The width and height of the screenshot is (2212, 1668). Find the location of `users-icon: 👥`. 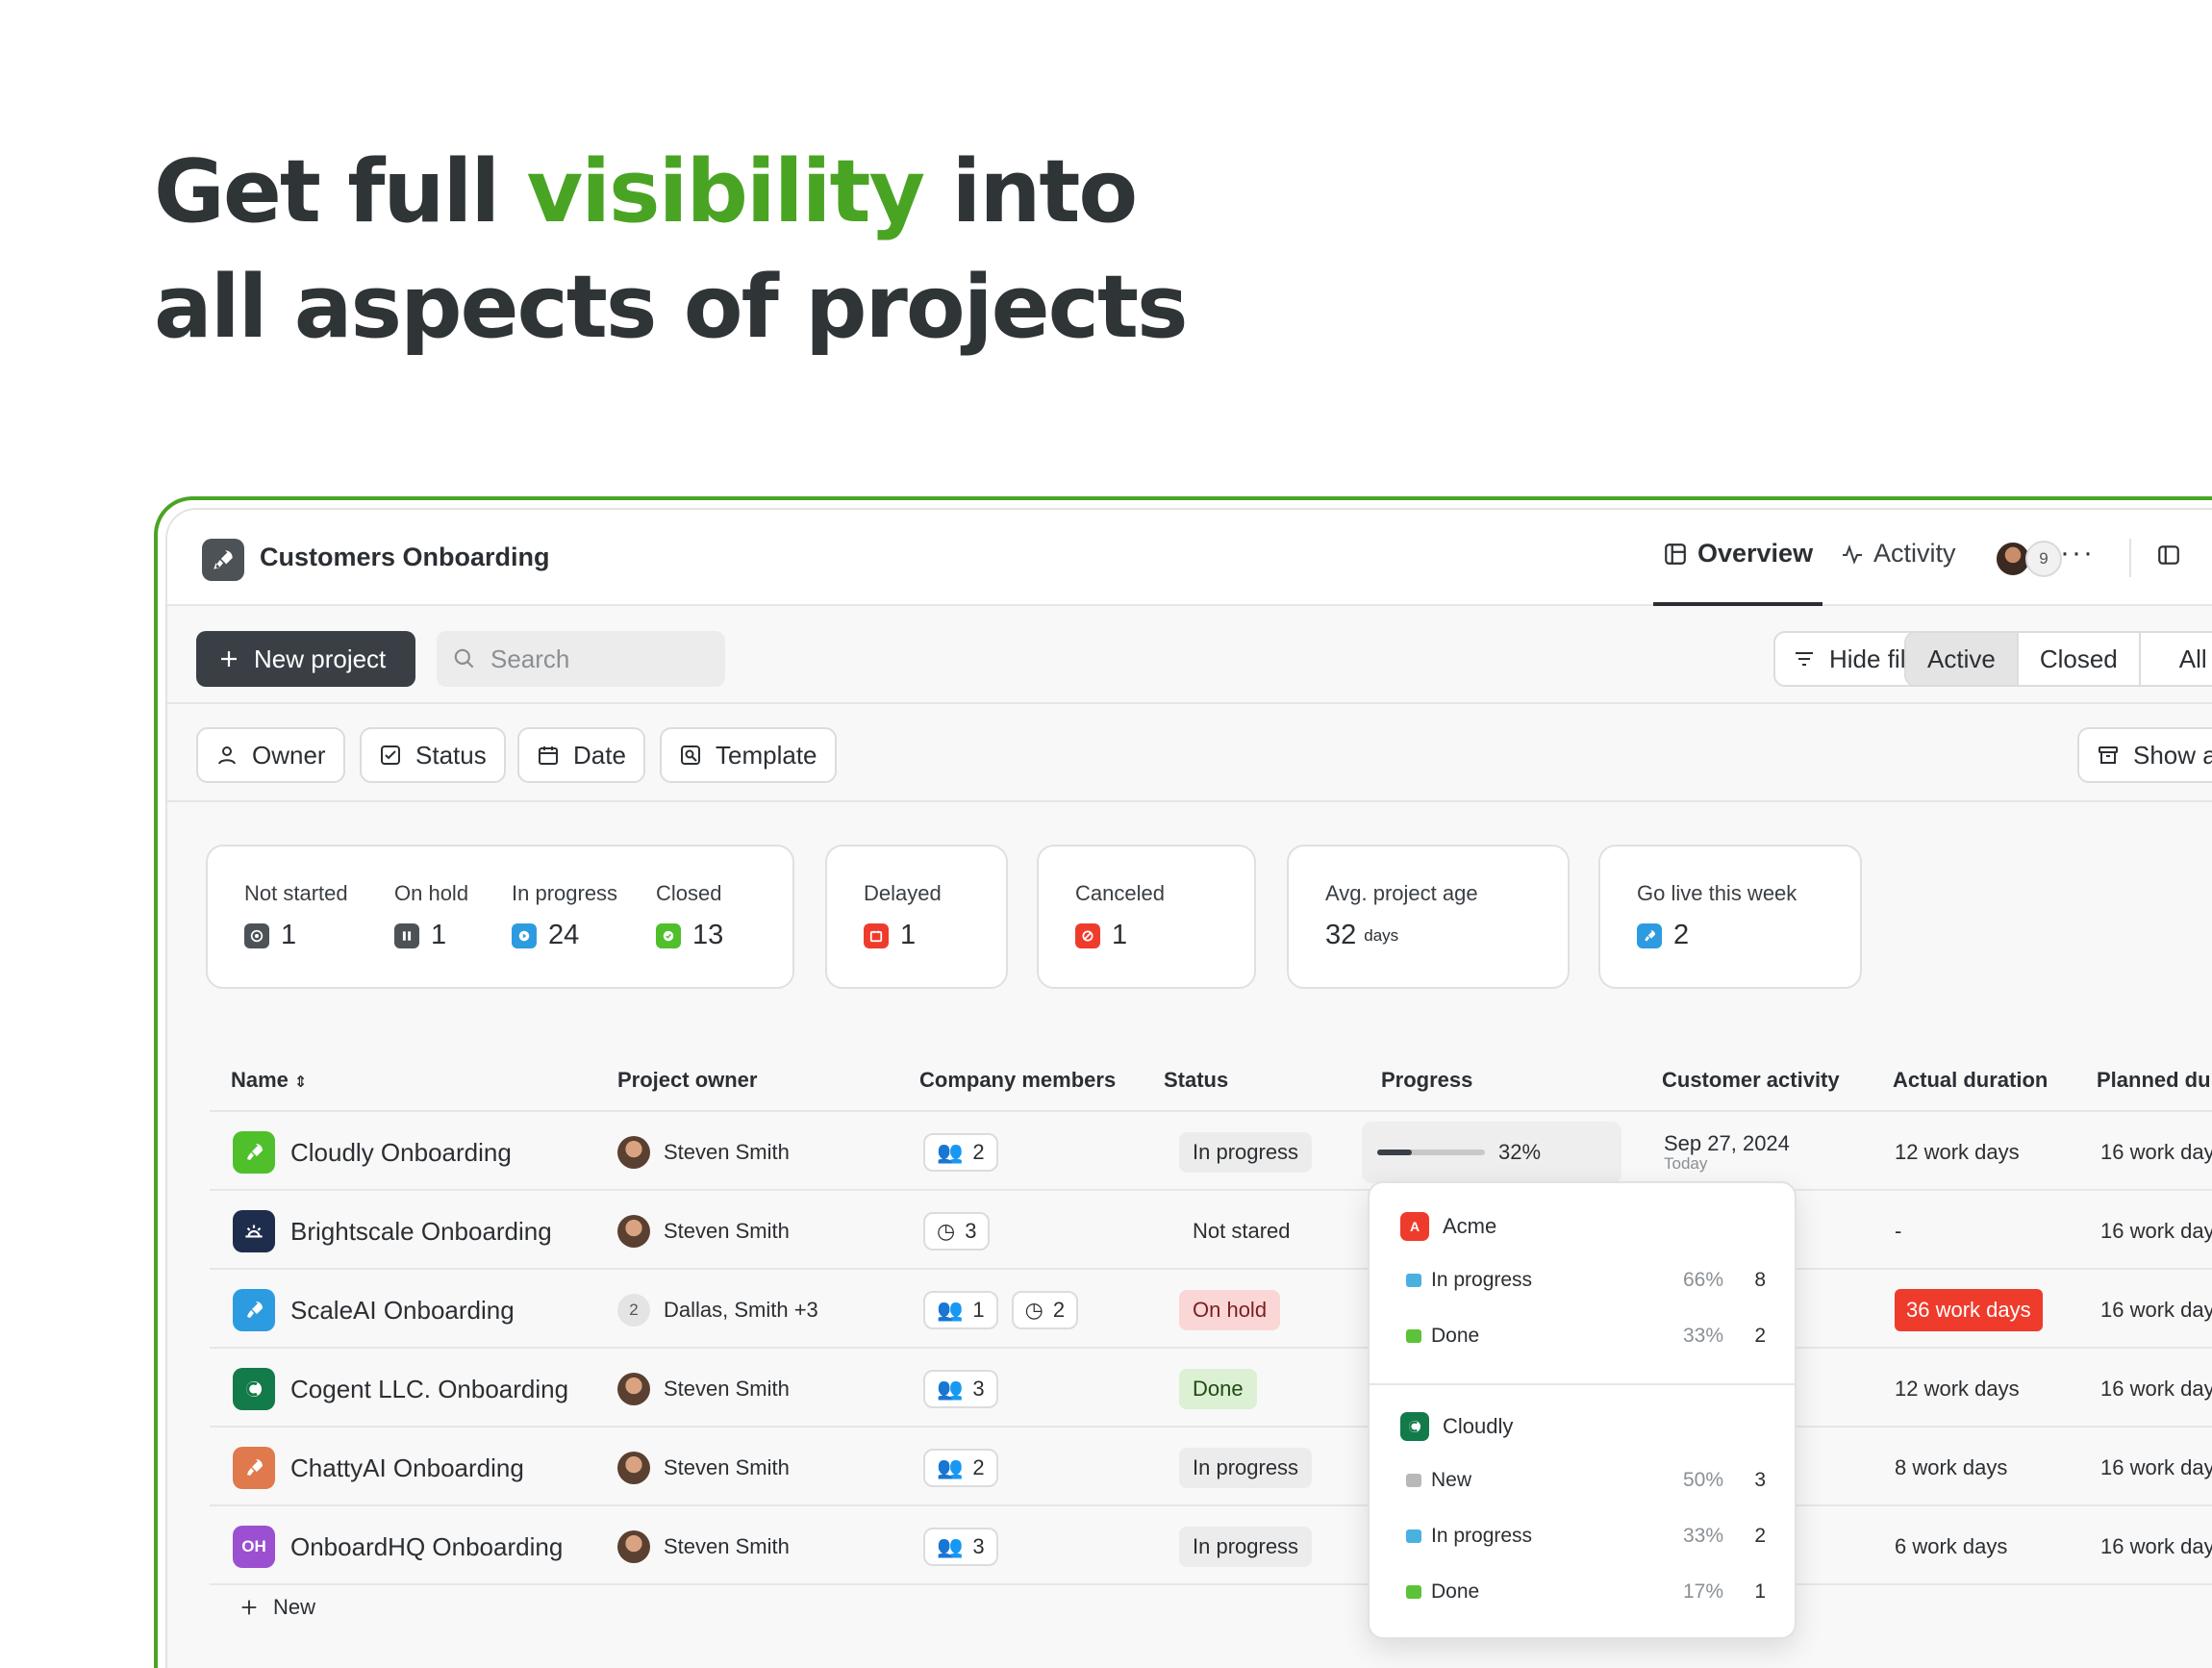

users-icon: 👥 is located at coordinates (950, 1152).